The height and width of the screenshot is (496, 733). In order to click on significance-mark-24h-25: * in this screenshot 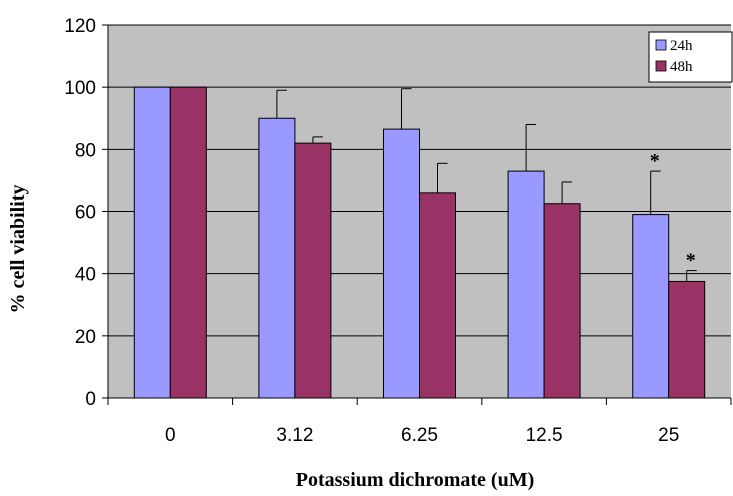, I will do `click(655, 161)`.